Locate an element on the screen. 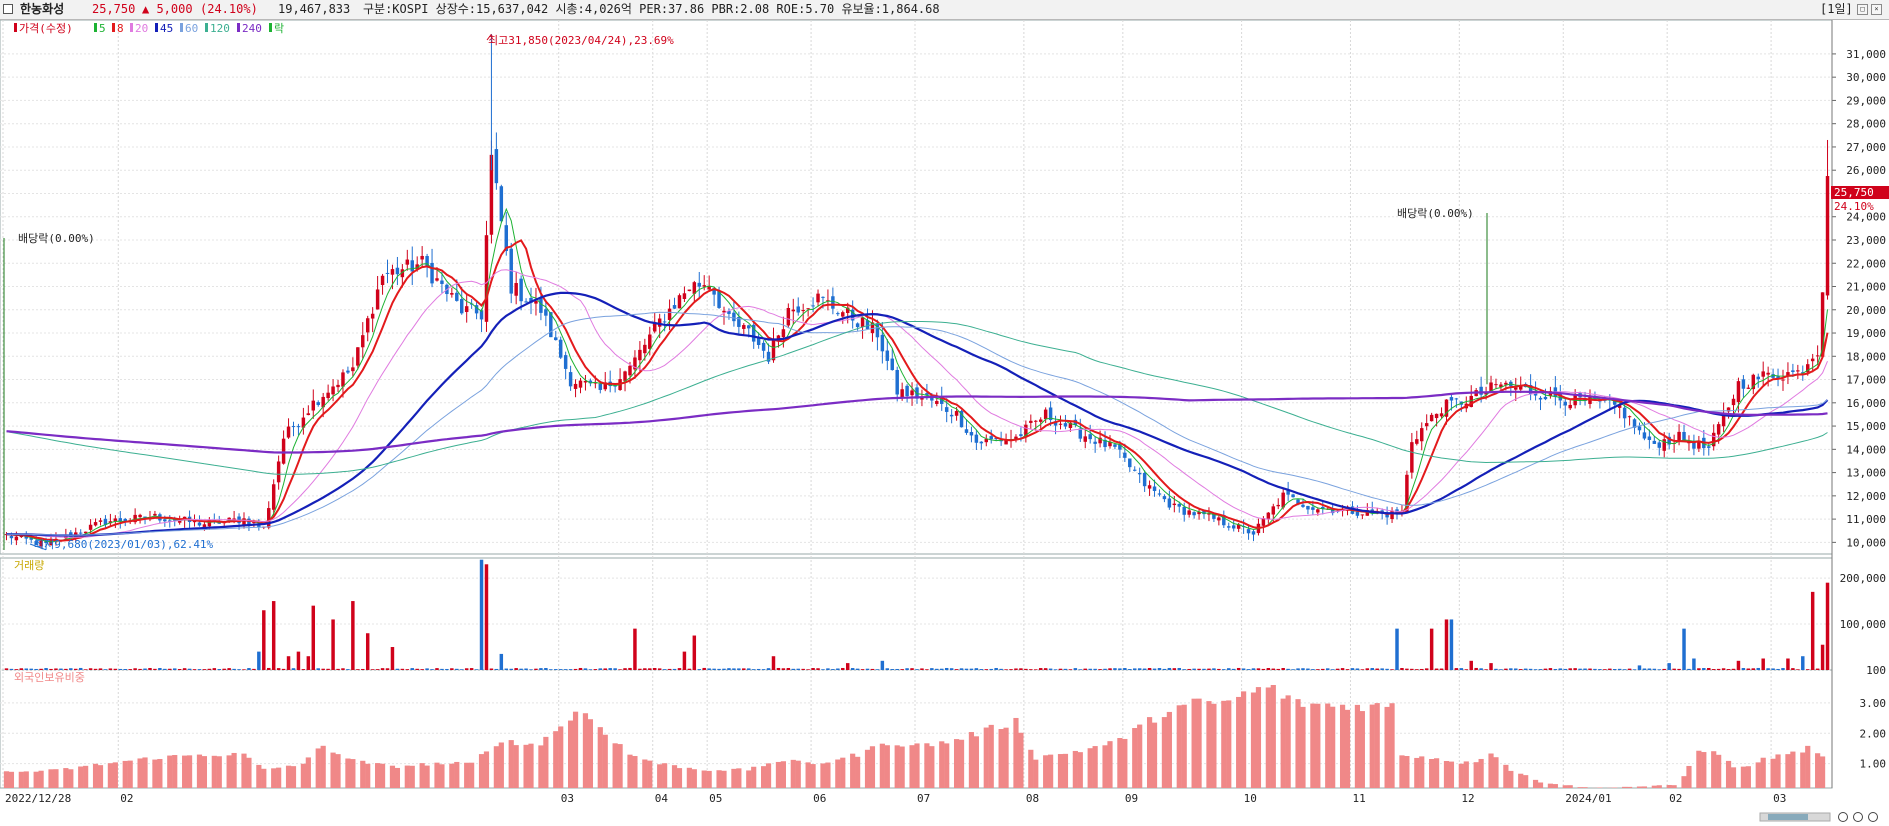  period-selector: [1일] is located at coordinates (1836, 9).